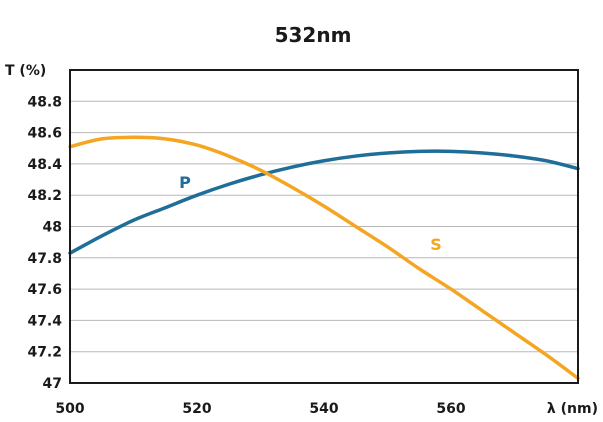  What do you see at coordinates (44, 196) in the screenshot?
I see `y-tick-label: 48.2` at bounding box center [44, 196].